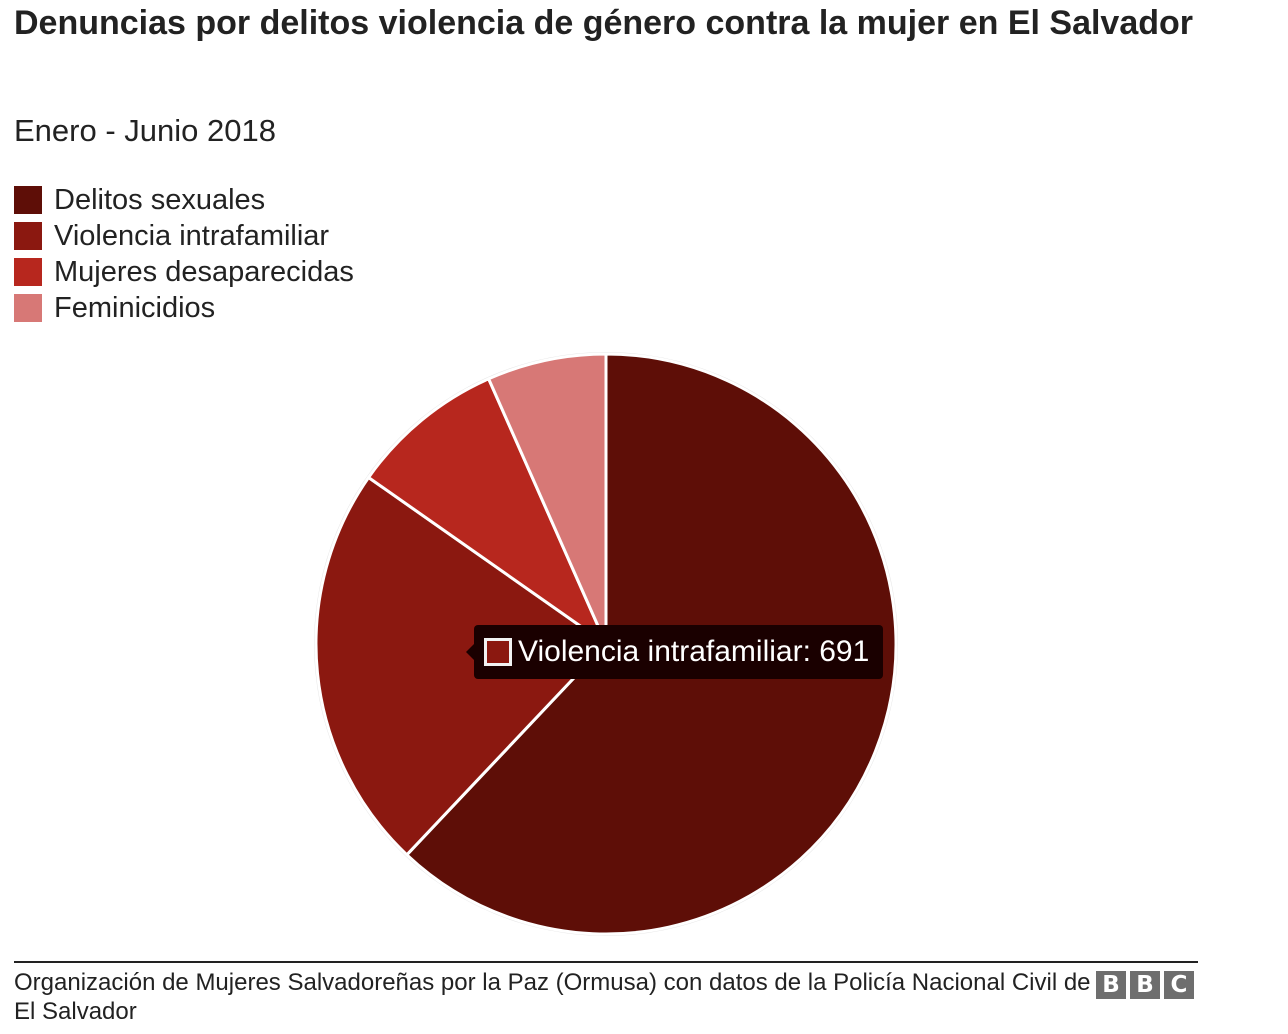  I want to click on legend-item-feminicidios: Feminicidios, so click(184, 308).